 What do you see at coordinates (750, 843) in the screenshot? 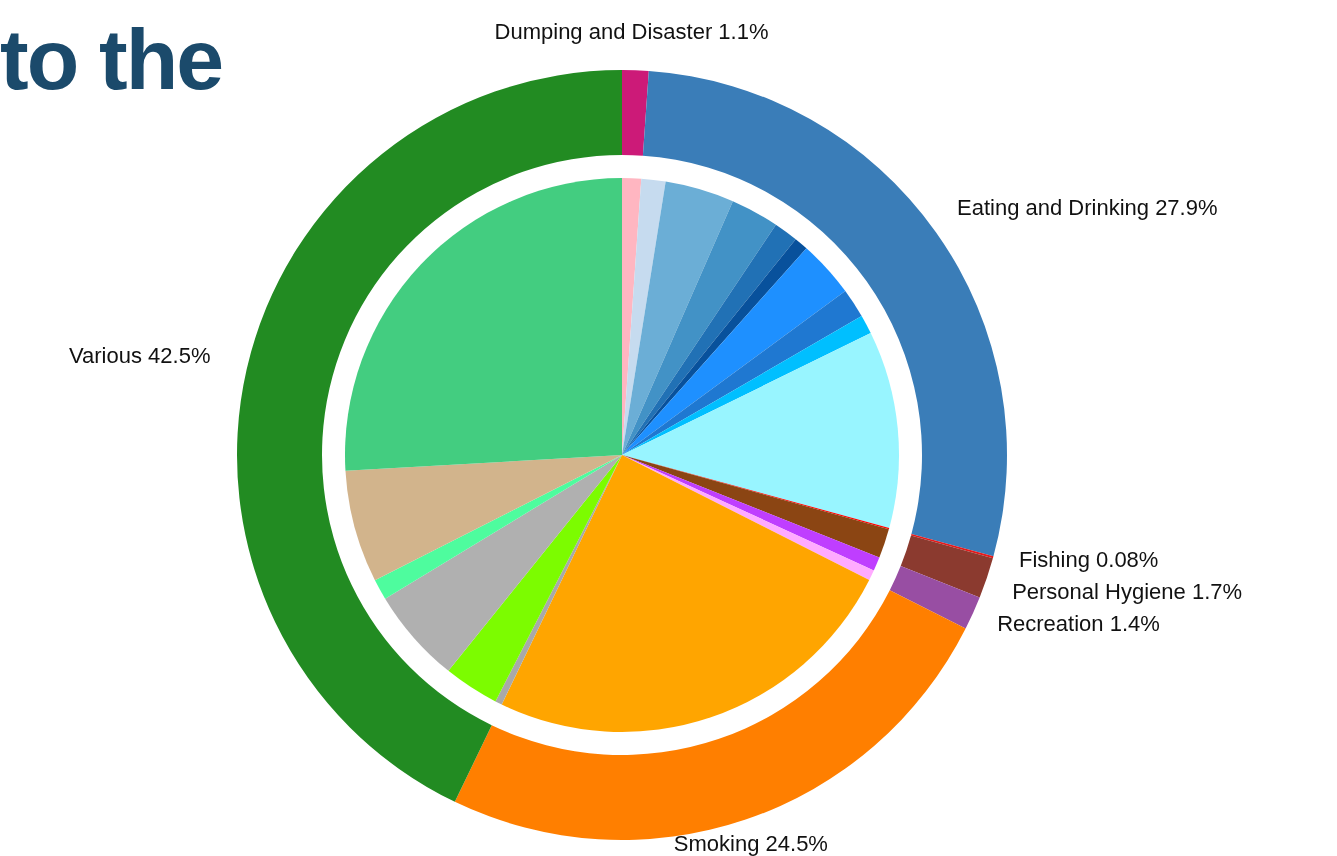
I see `slice-label: Smoking 24.5%` at bounding box center [750, 843].